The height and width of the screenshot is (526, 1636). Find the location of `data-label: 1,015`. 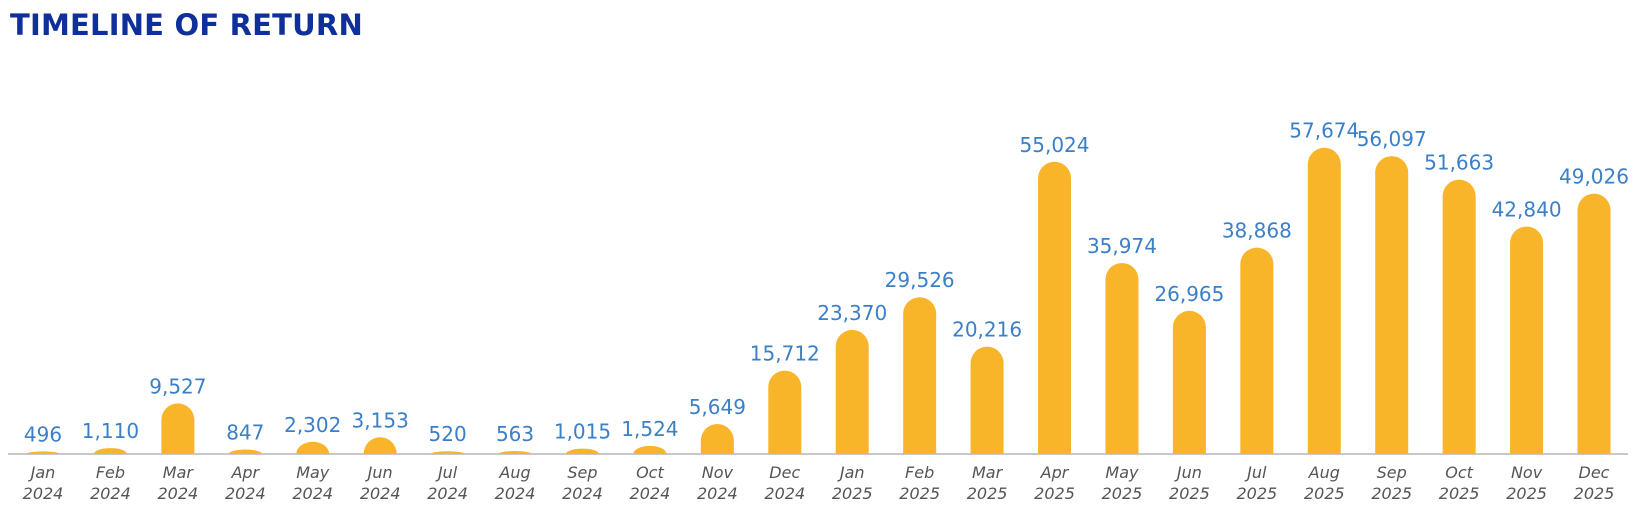

data-label: 1,015 is located at coordinates (582, 432).